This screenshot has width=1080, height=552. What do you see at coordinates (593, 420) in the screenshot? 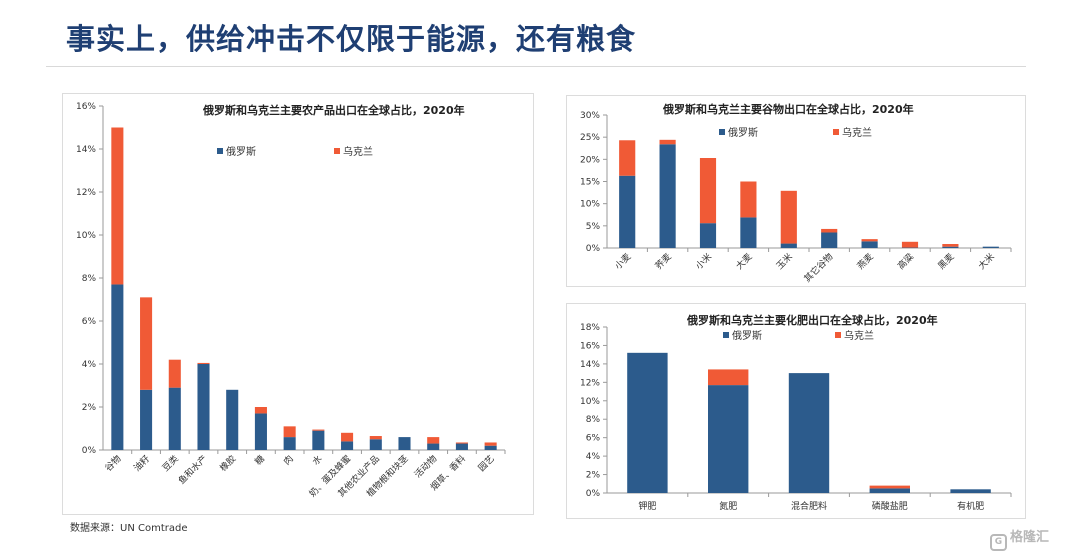
I see `fert-y-tick-label: 8%` at bounding box center [593, 420].